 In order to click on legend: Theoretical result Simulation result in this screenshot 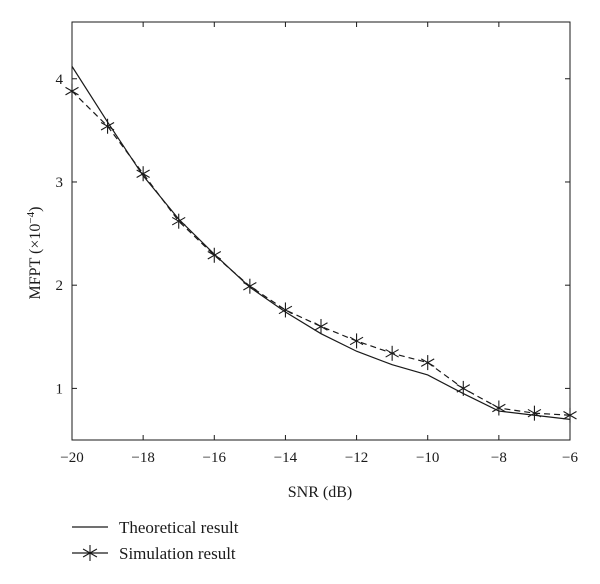, I will do `click(155, 540)`.